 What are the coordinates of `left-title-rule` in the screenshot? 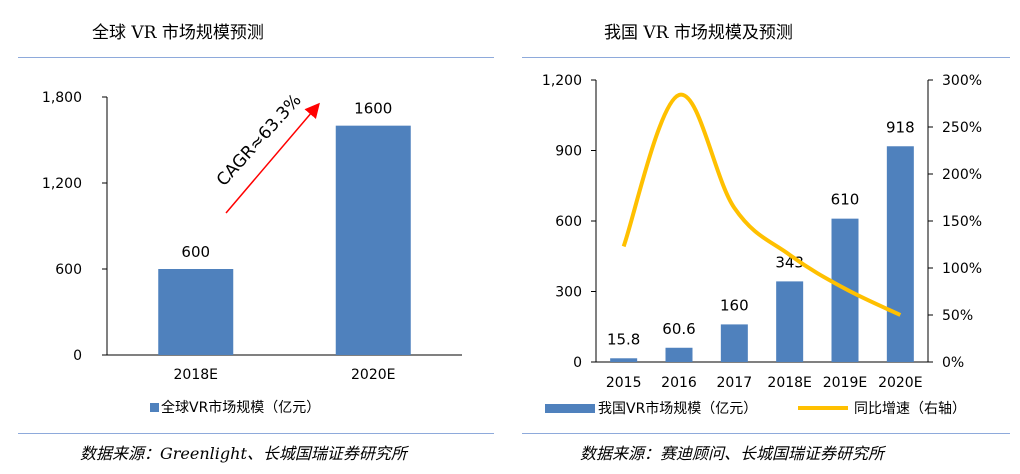 It's located at (256, 57).